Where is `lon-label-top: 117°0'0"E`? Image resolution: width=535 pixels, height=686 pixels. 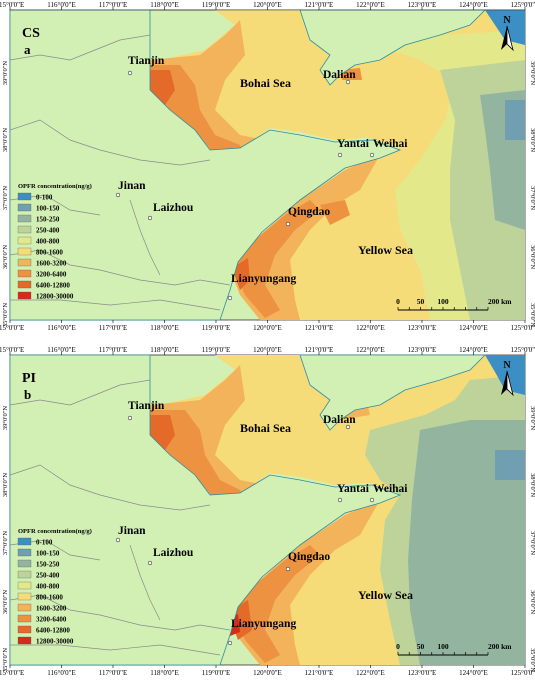
lon-label-top: 117°0'0"E is located at coordinates (113, 5).